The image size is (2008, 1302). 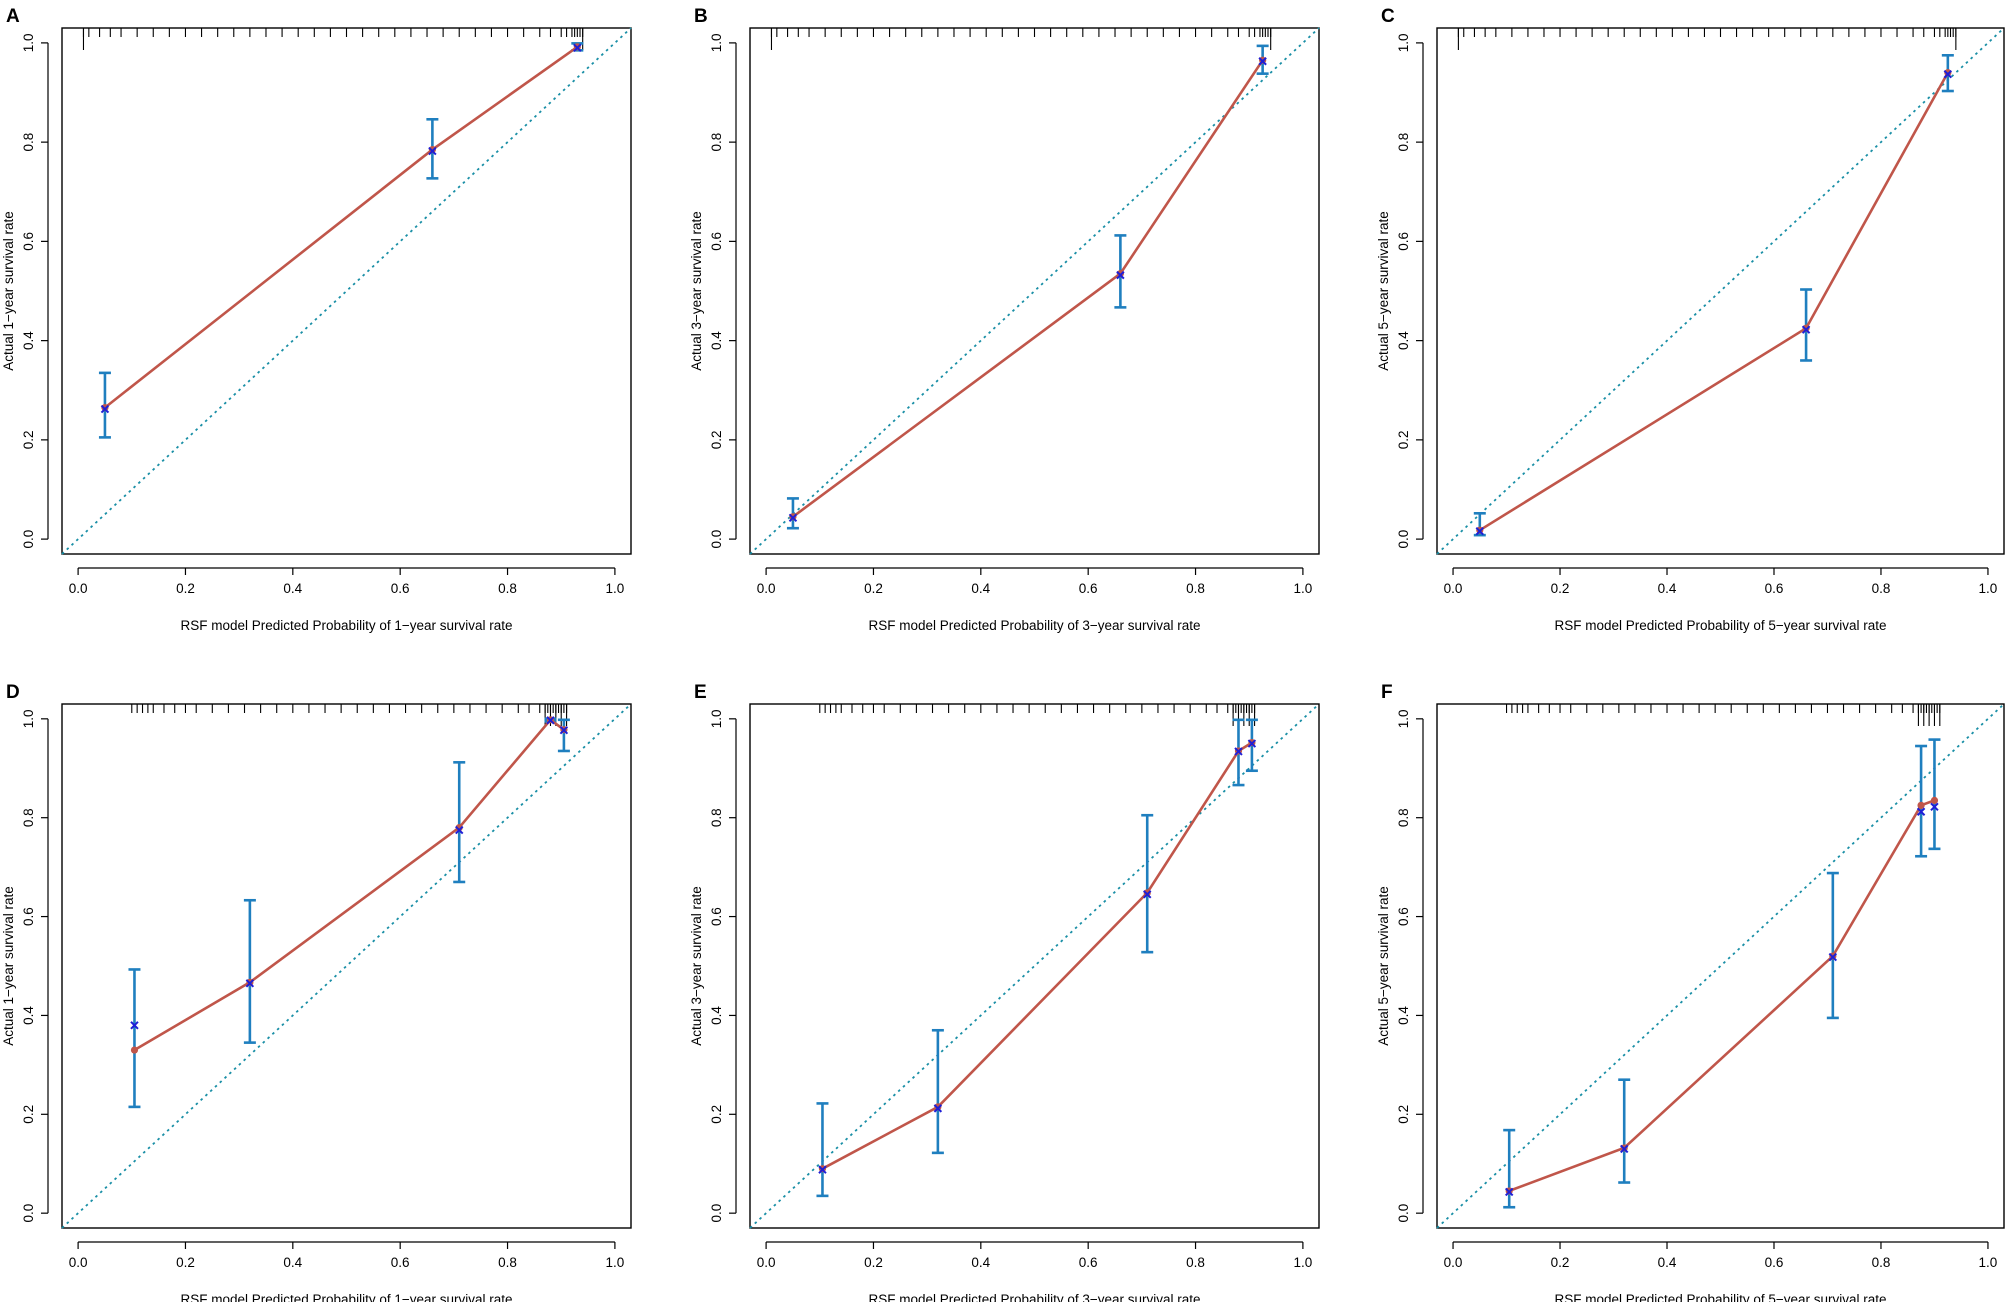 I want to click on panel-letter: B, so click(x=701, y=16).